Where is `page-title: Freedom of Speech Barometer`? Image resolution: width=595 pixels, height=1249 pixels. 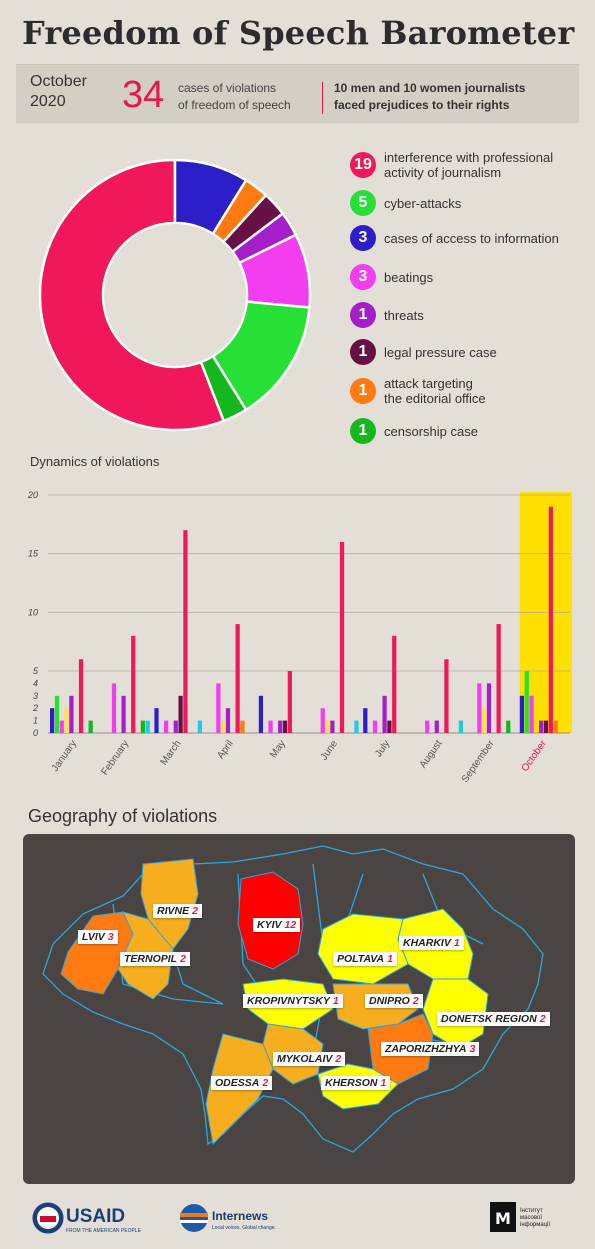 page-title: Freedom of Speech Barometer is located at coordinates (298, 33).